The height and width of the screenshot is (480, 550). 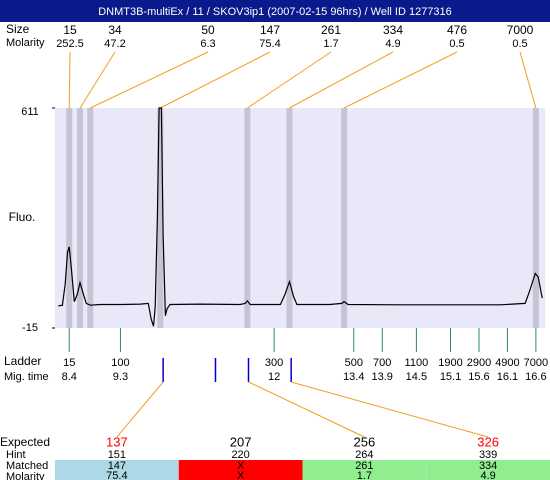 I want to click on peak-size: 34, so click(x=115, y=30).